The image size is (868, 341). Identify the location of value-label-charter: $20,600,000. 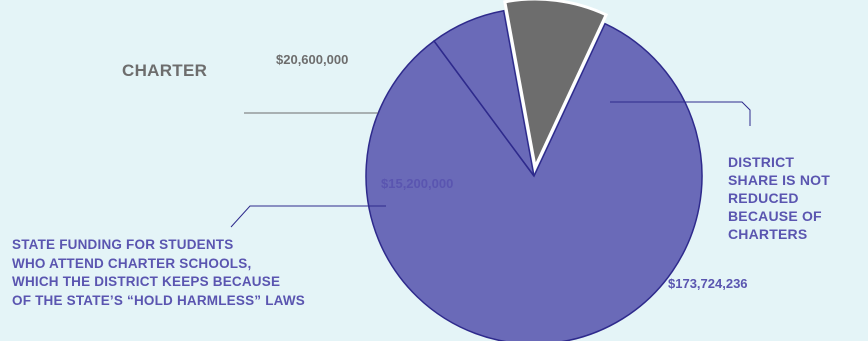
(312, 59).